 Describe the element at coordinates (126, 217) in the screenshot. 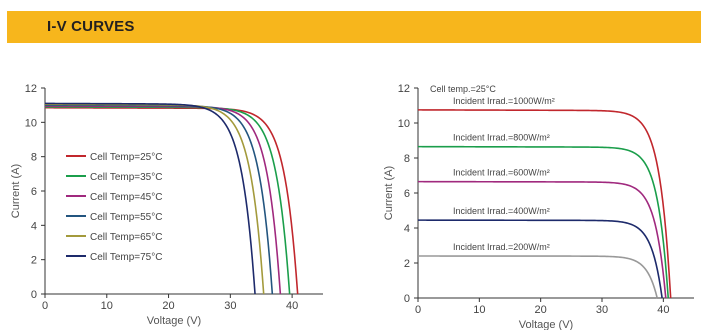

I see `legend-label-4: Cell Temp=55°C` at that location.